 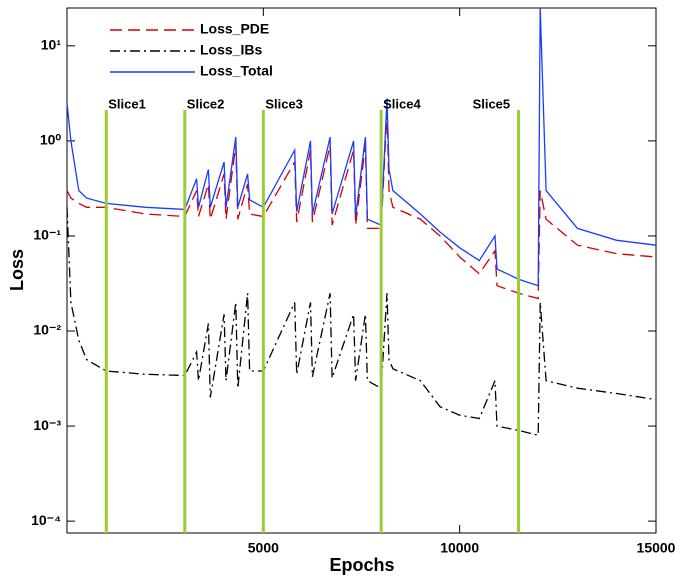 What do you see at coordinates (492, 103) in the screenshot?
I see `slice-label: Slice5` at bounding box center [492, 103].